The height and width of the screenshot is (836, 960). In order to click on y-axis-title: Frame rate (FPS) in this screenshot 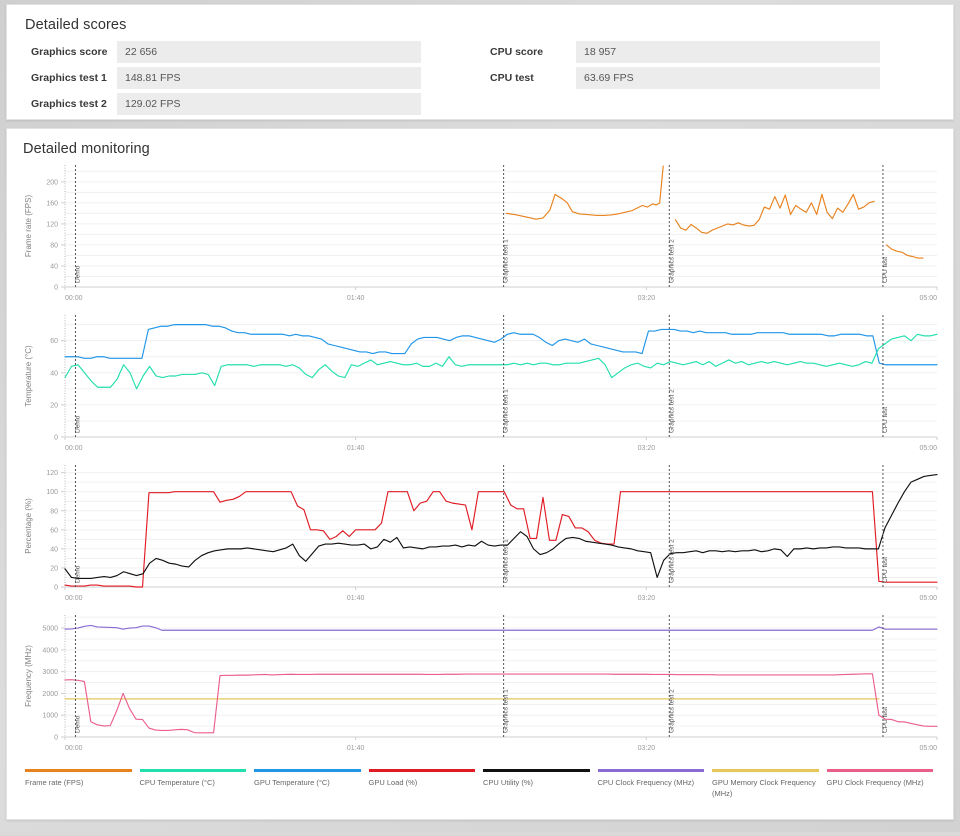, I will do `click(28, 226)`.